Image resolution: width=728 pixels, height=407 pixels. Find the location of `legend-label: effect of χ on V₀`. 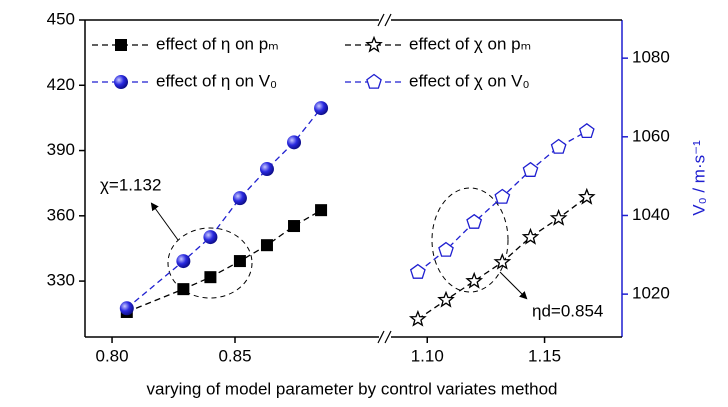

legend-label: effect of χ on V₀ is located at coordinates (469, 80).